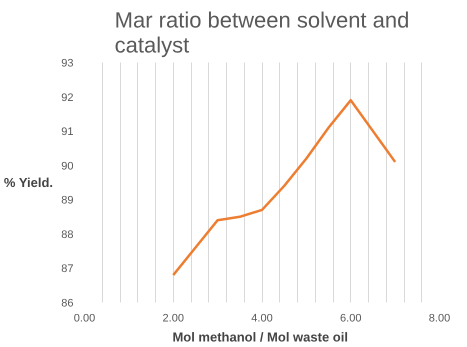 The image size is (467, 347). Describe the element at coordinates (173, 318) in the screenshot. I see `x-tick-label: 2.00` at that location.